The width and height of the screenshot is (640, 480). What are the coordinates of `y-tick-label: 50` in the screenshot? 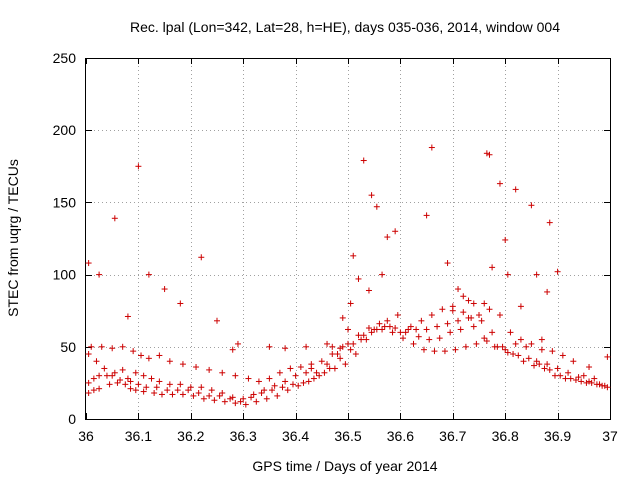 It's located at (68, 347).